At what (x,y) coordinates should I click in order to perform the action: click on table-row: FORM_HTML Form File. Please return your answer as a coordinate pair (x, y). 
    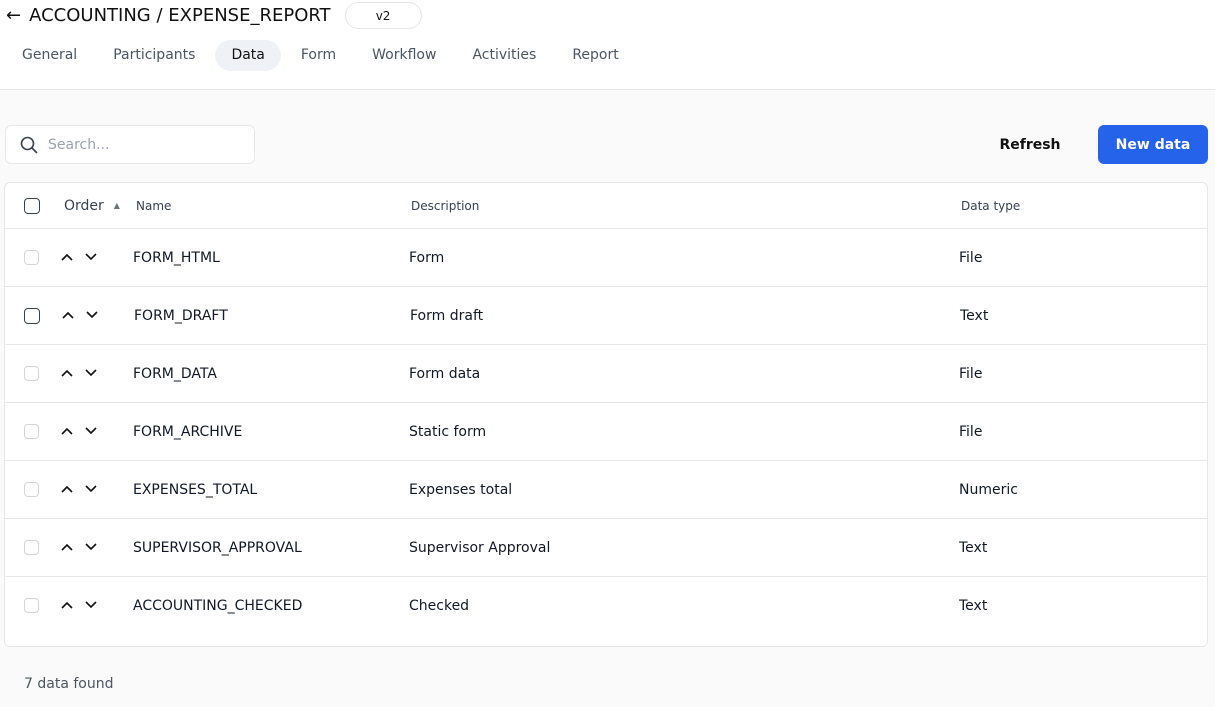
    Looking at the image, I should click on (606, 257).